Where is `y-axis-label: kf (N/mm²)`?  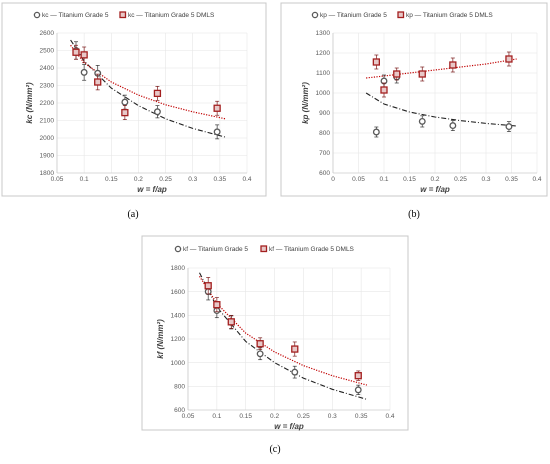
y-axis-label: kf (N/mm²) is located at coordinates (160, 339).